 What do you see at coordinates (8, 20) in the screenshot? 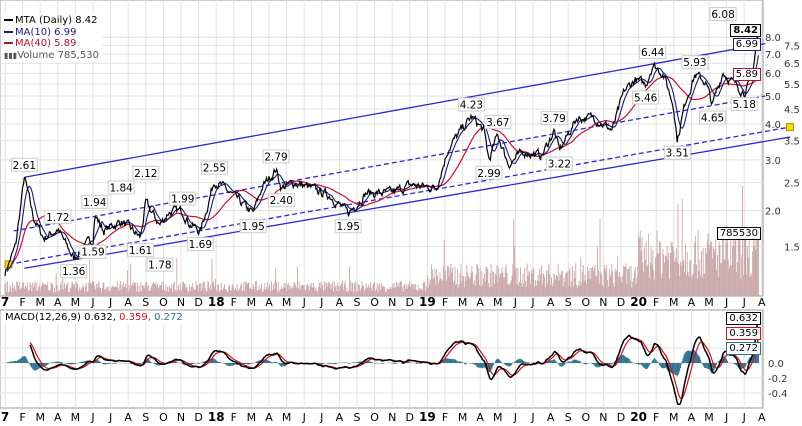
I see `price-swatch` at bounding box center [8, 20].